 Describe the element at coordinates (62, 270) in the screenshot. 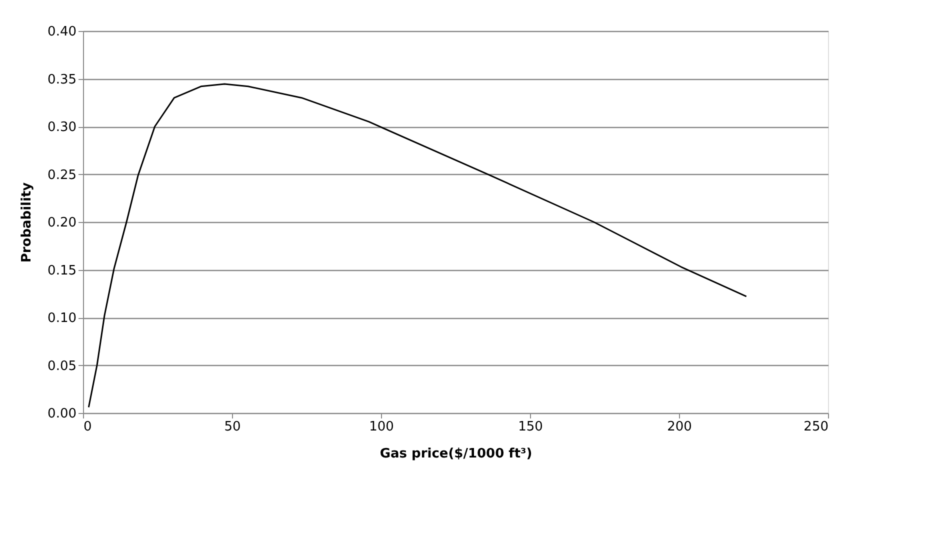

I see `y-tick-label: 0.15` at that location.